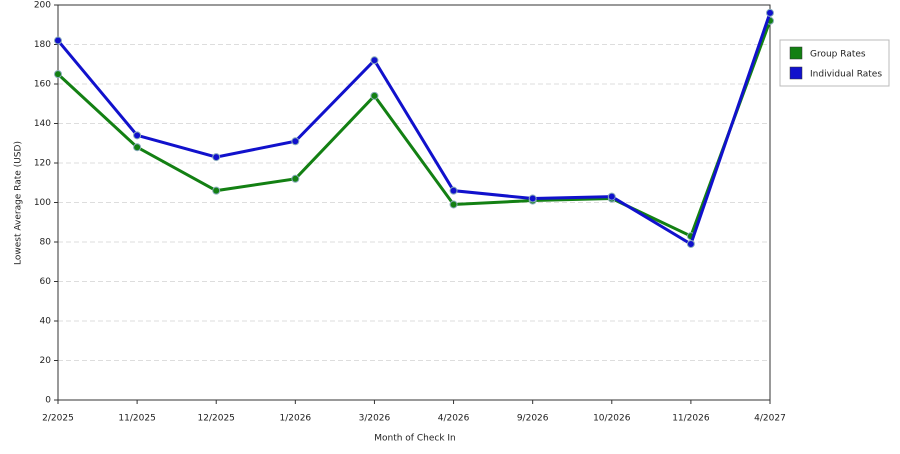 The height and width of the screenshot is (454, 900). Describe the element at coordinates (46, 361) in the screenshot. I see `y-tick-label: 20` at that location.